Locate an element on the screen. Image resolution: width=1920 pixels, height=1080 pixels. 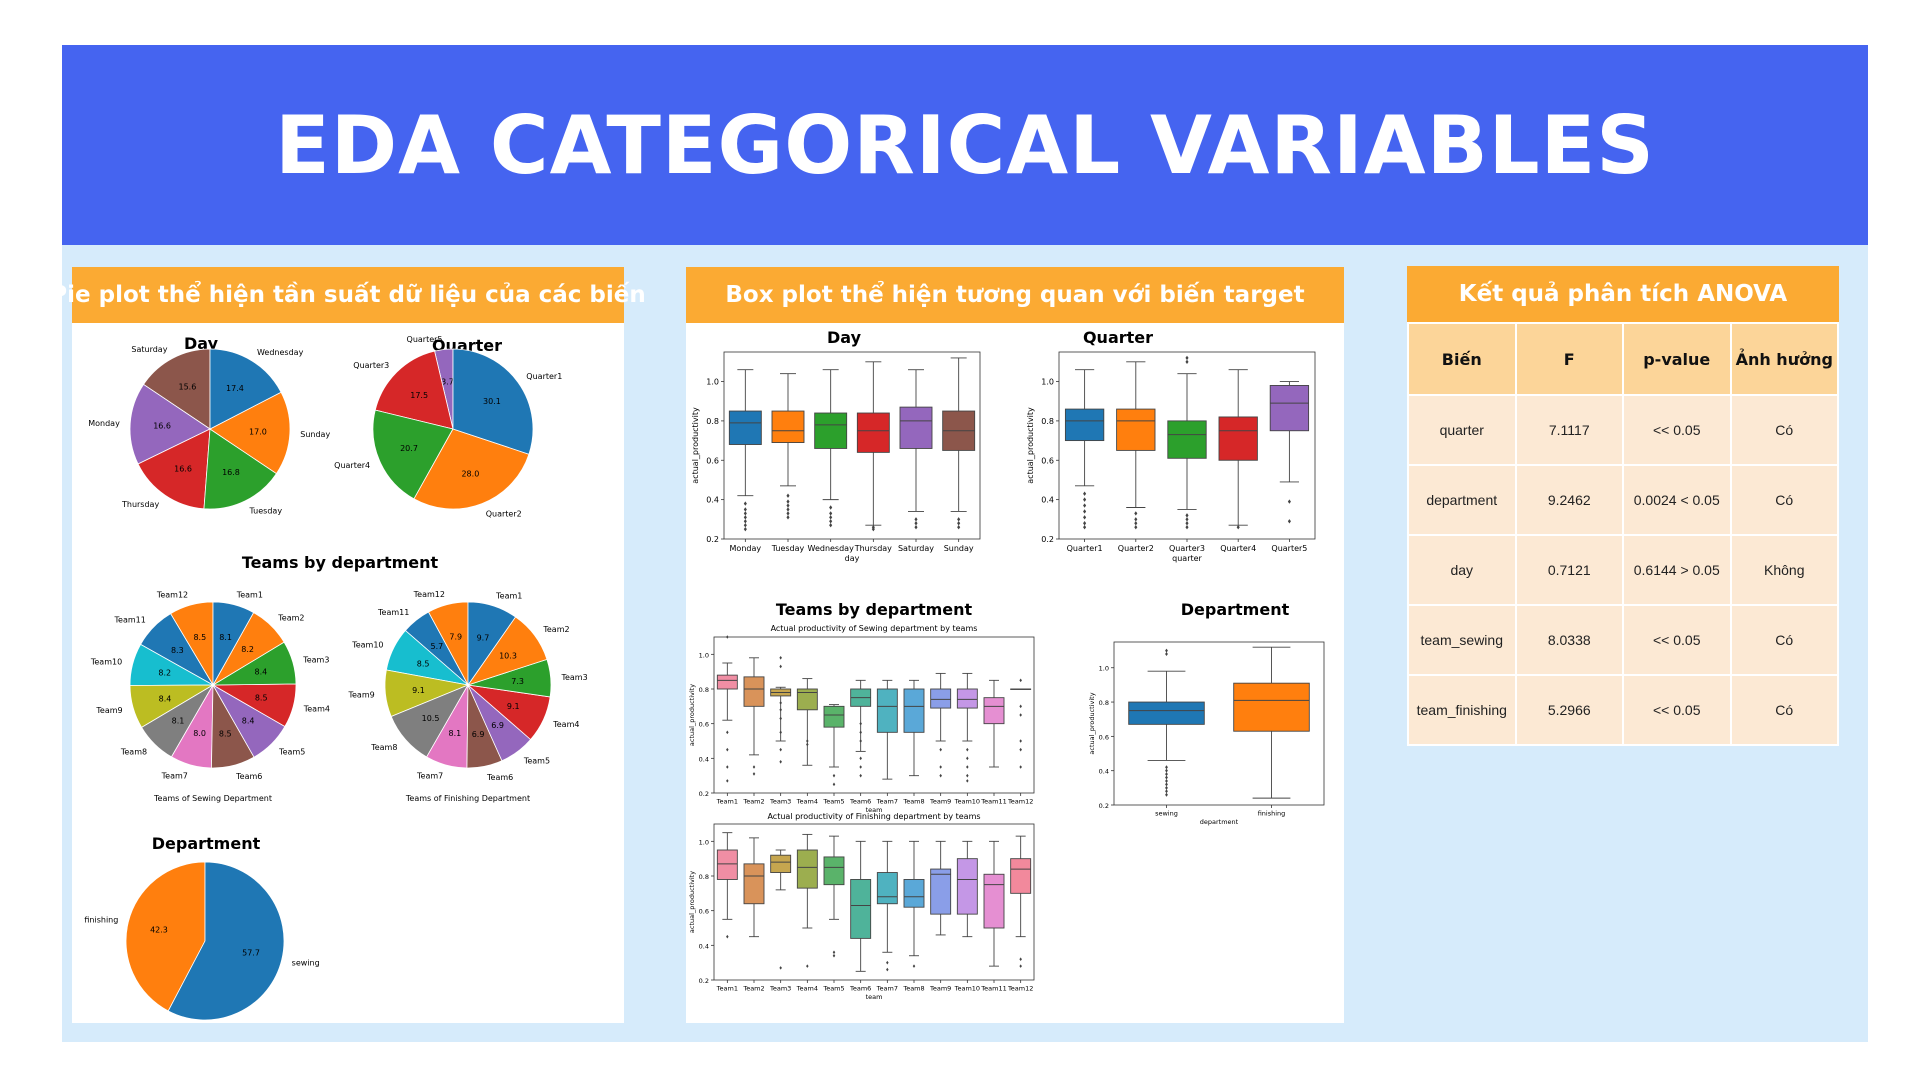
slice-value-label: 28.0 is located at coordinates (470, 474).